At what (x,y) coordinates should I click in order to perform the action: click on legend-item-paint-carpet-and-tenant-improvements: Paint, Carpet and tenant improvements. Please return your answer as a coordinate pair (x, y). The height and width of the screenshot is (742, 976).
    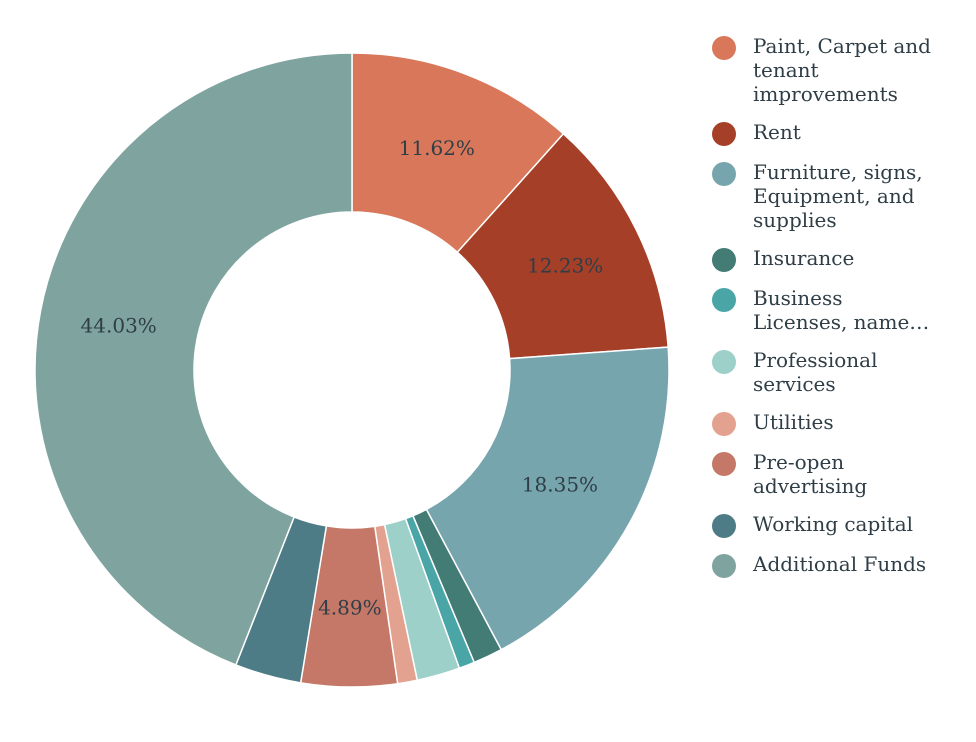
    Looking at the image, I should click on (837, 70).